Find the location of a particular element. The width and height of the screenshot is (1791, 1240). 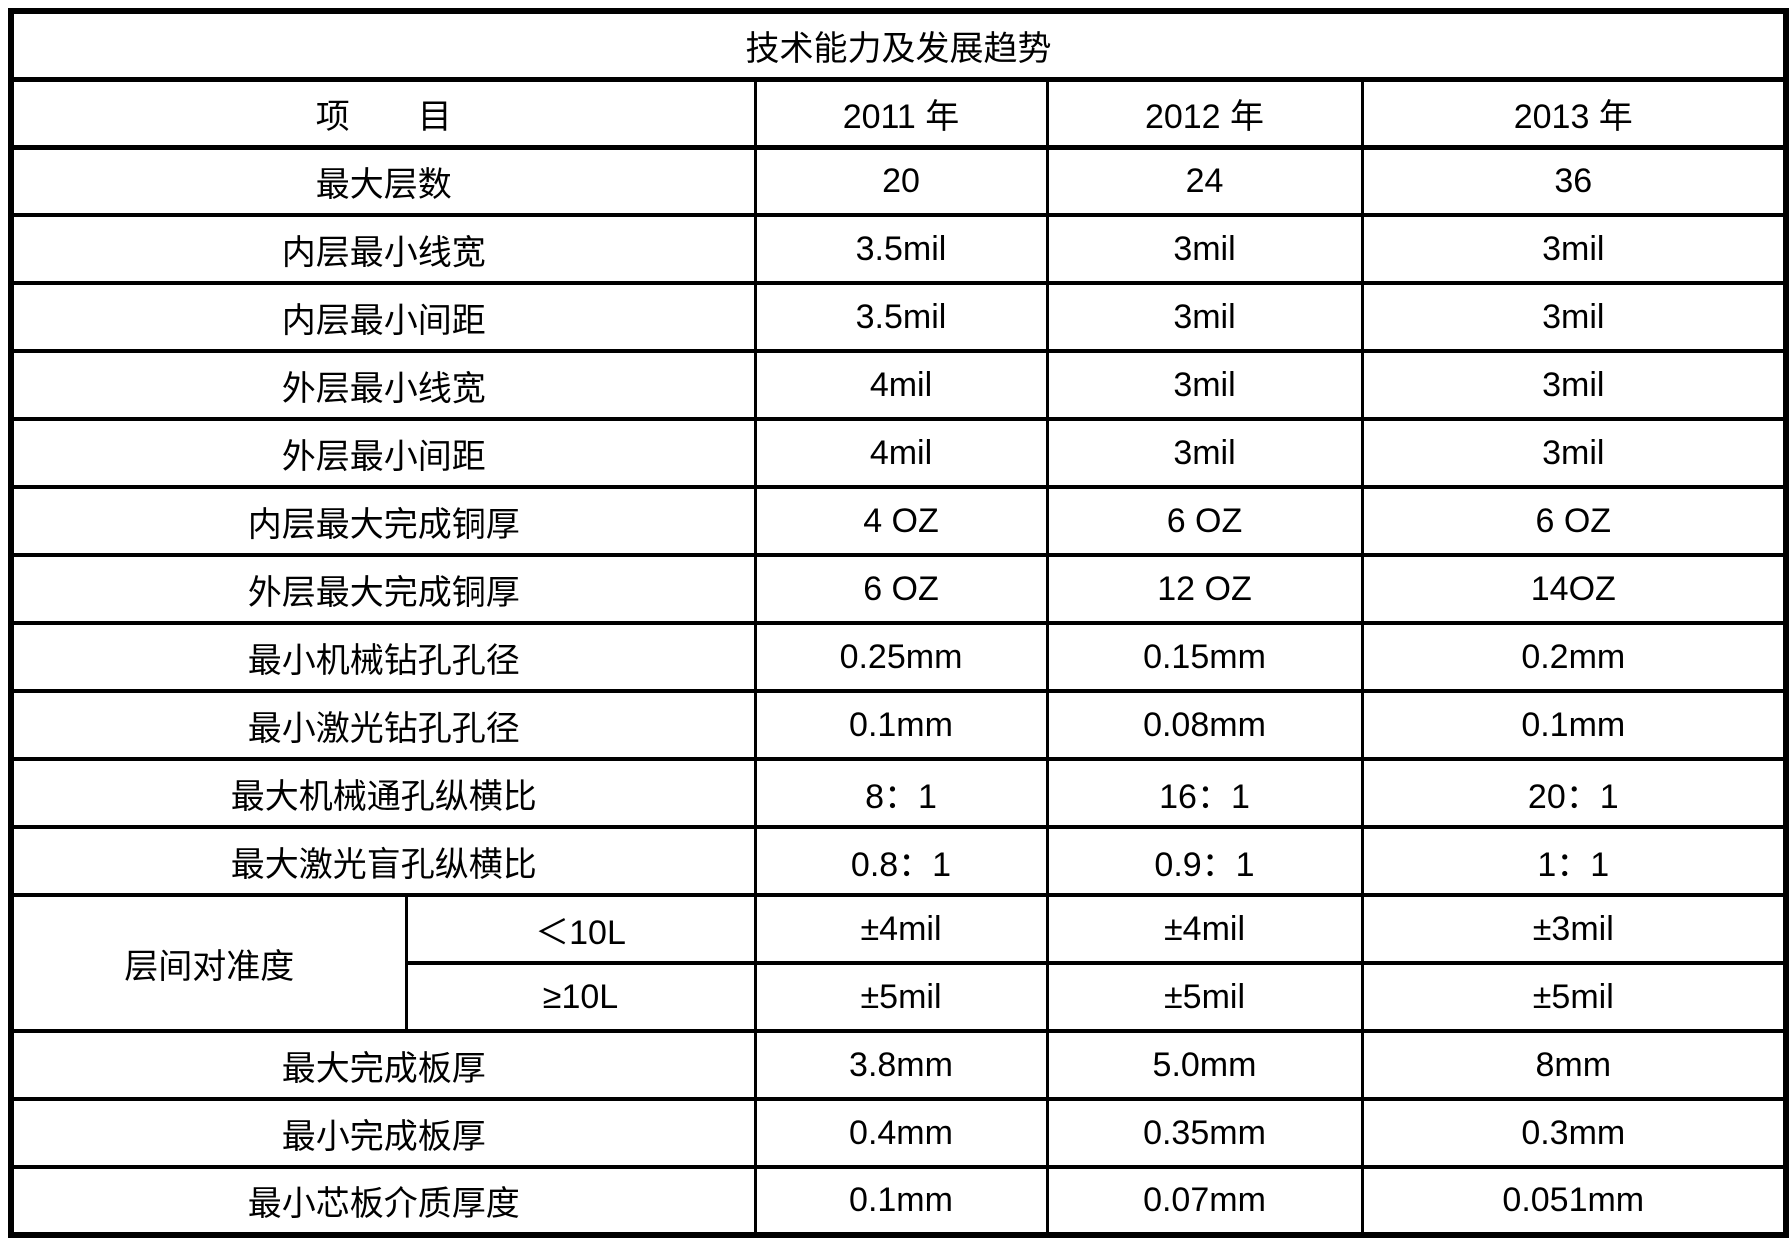

table-row: 最大层数 20 24 36 is located at coordinates (898, 181).